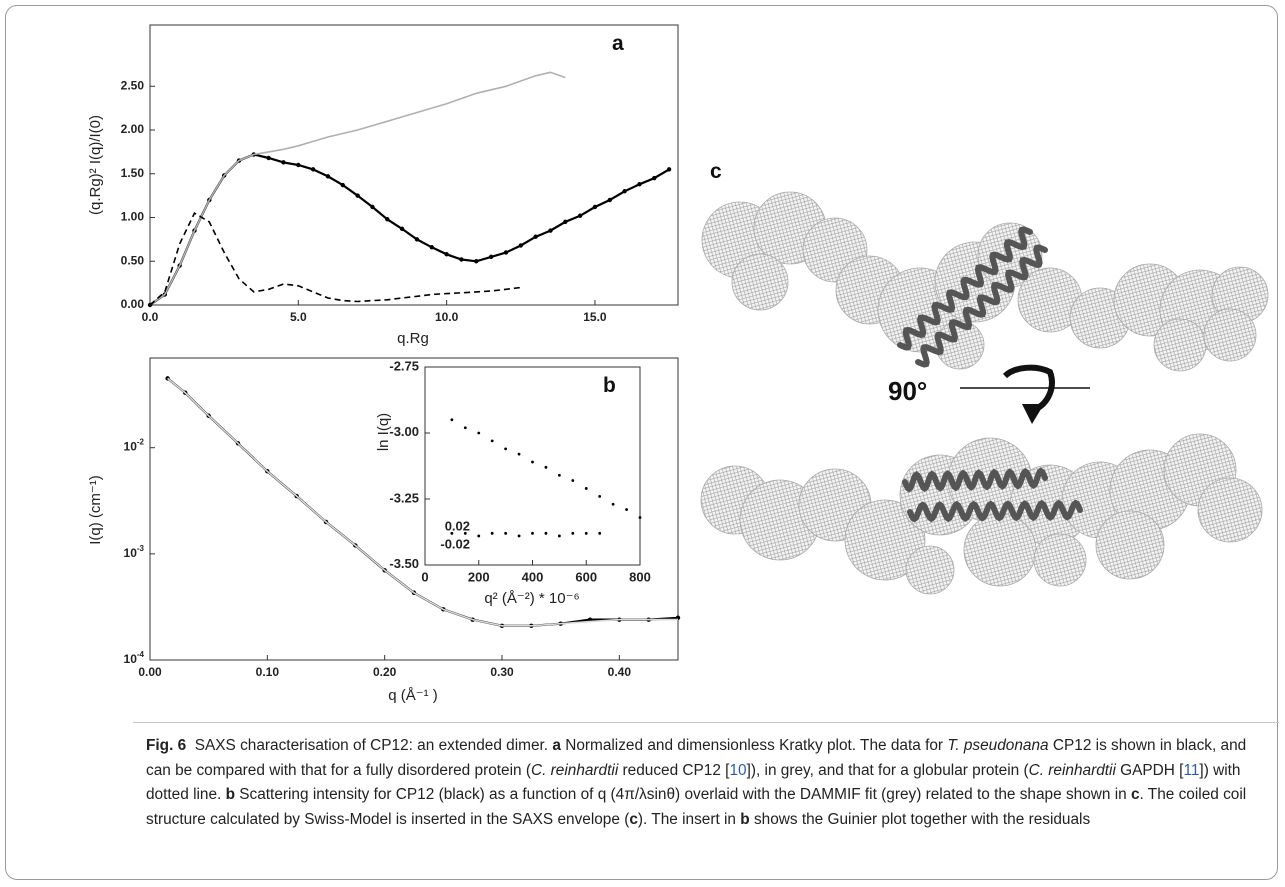  Describe the element at coordinates (620, 672) in the screenshot. I see `tick-label: 0.40` at that location.